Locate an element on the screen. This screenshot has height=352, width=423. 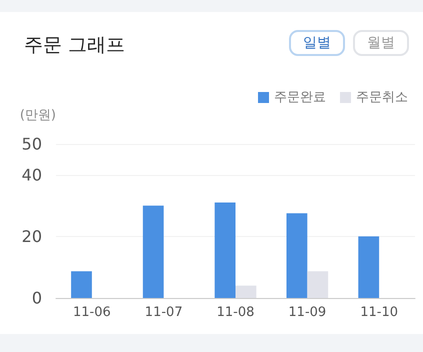
legend-label: 주문취소 is located at coordinates (382, 97).